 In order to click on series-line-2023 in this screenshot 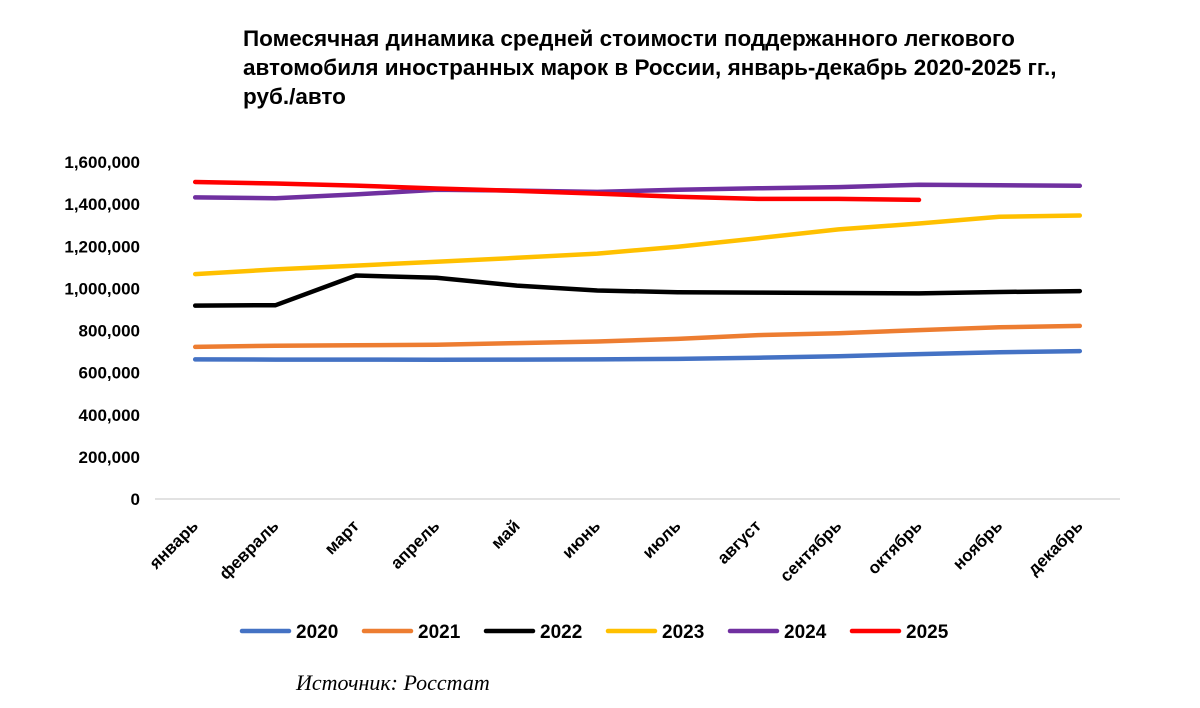, I will do `click(637, 245)`.